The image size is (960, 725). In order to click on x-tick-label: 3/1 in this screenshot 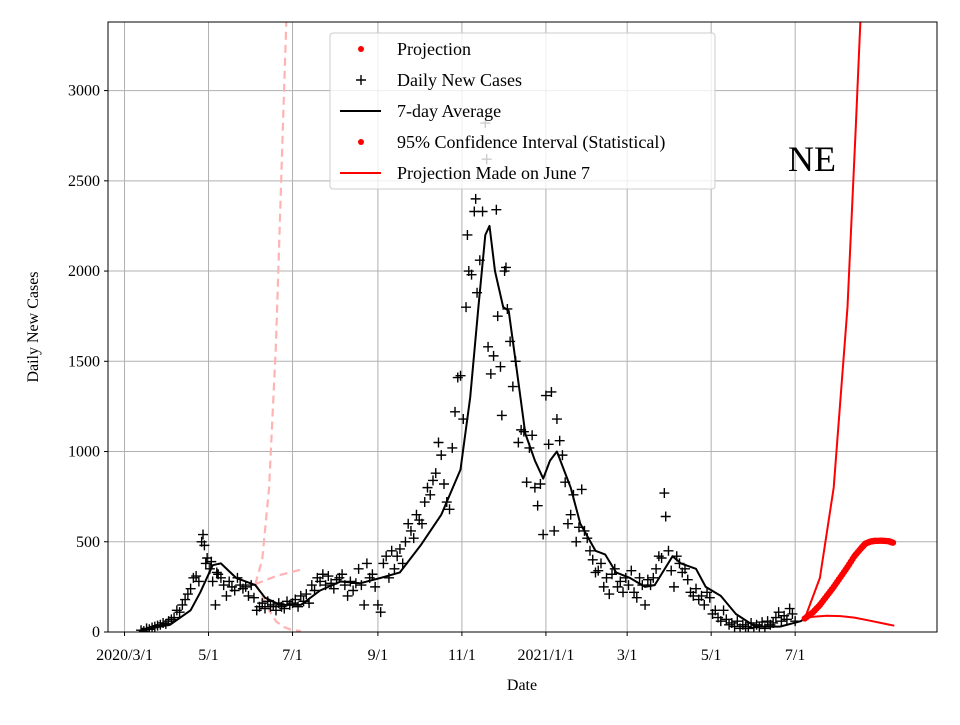, I will do `click(627, 655)`.